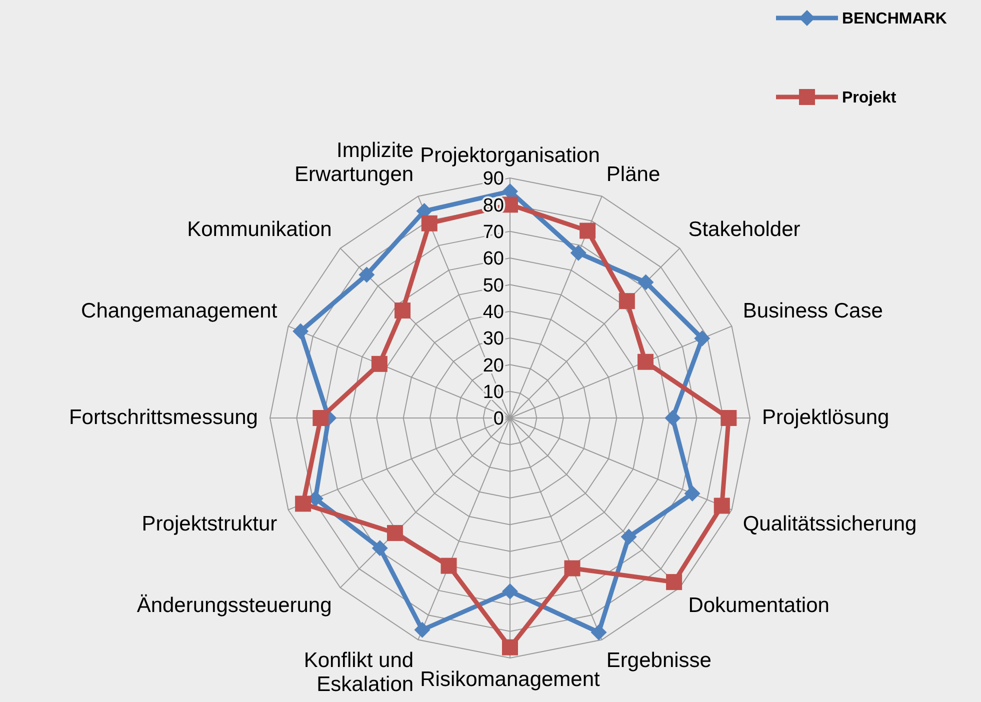 This screenshot has width=981, height=702. What do you see at coordinates (759, 606) in the screenshot?
I see `spoke-label: Dokumentation` at bounding box center [759, 606].